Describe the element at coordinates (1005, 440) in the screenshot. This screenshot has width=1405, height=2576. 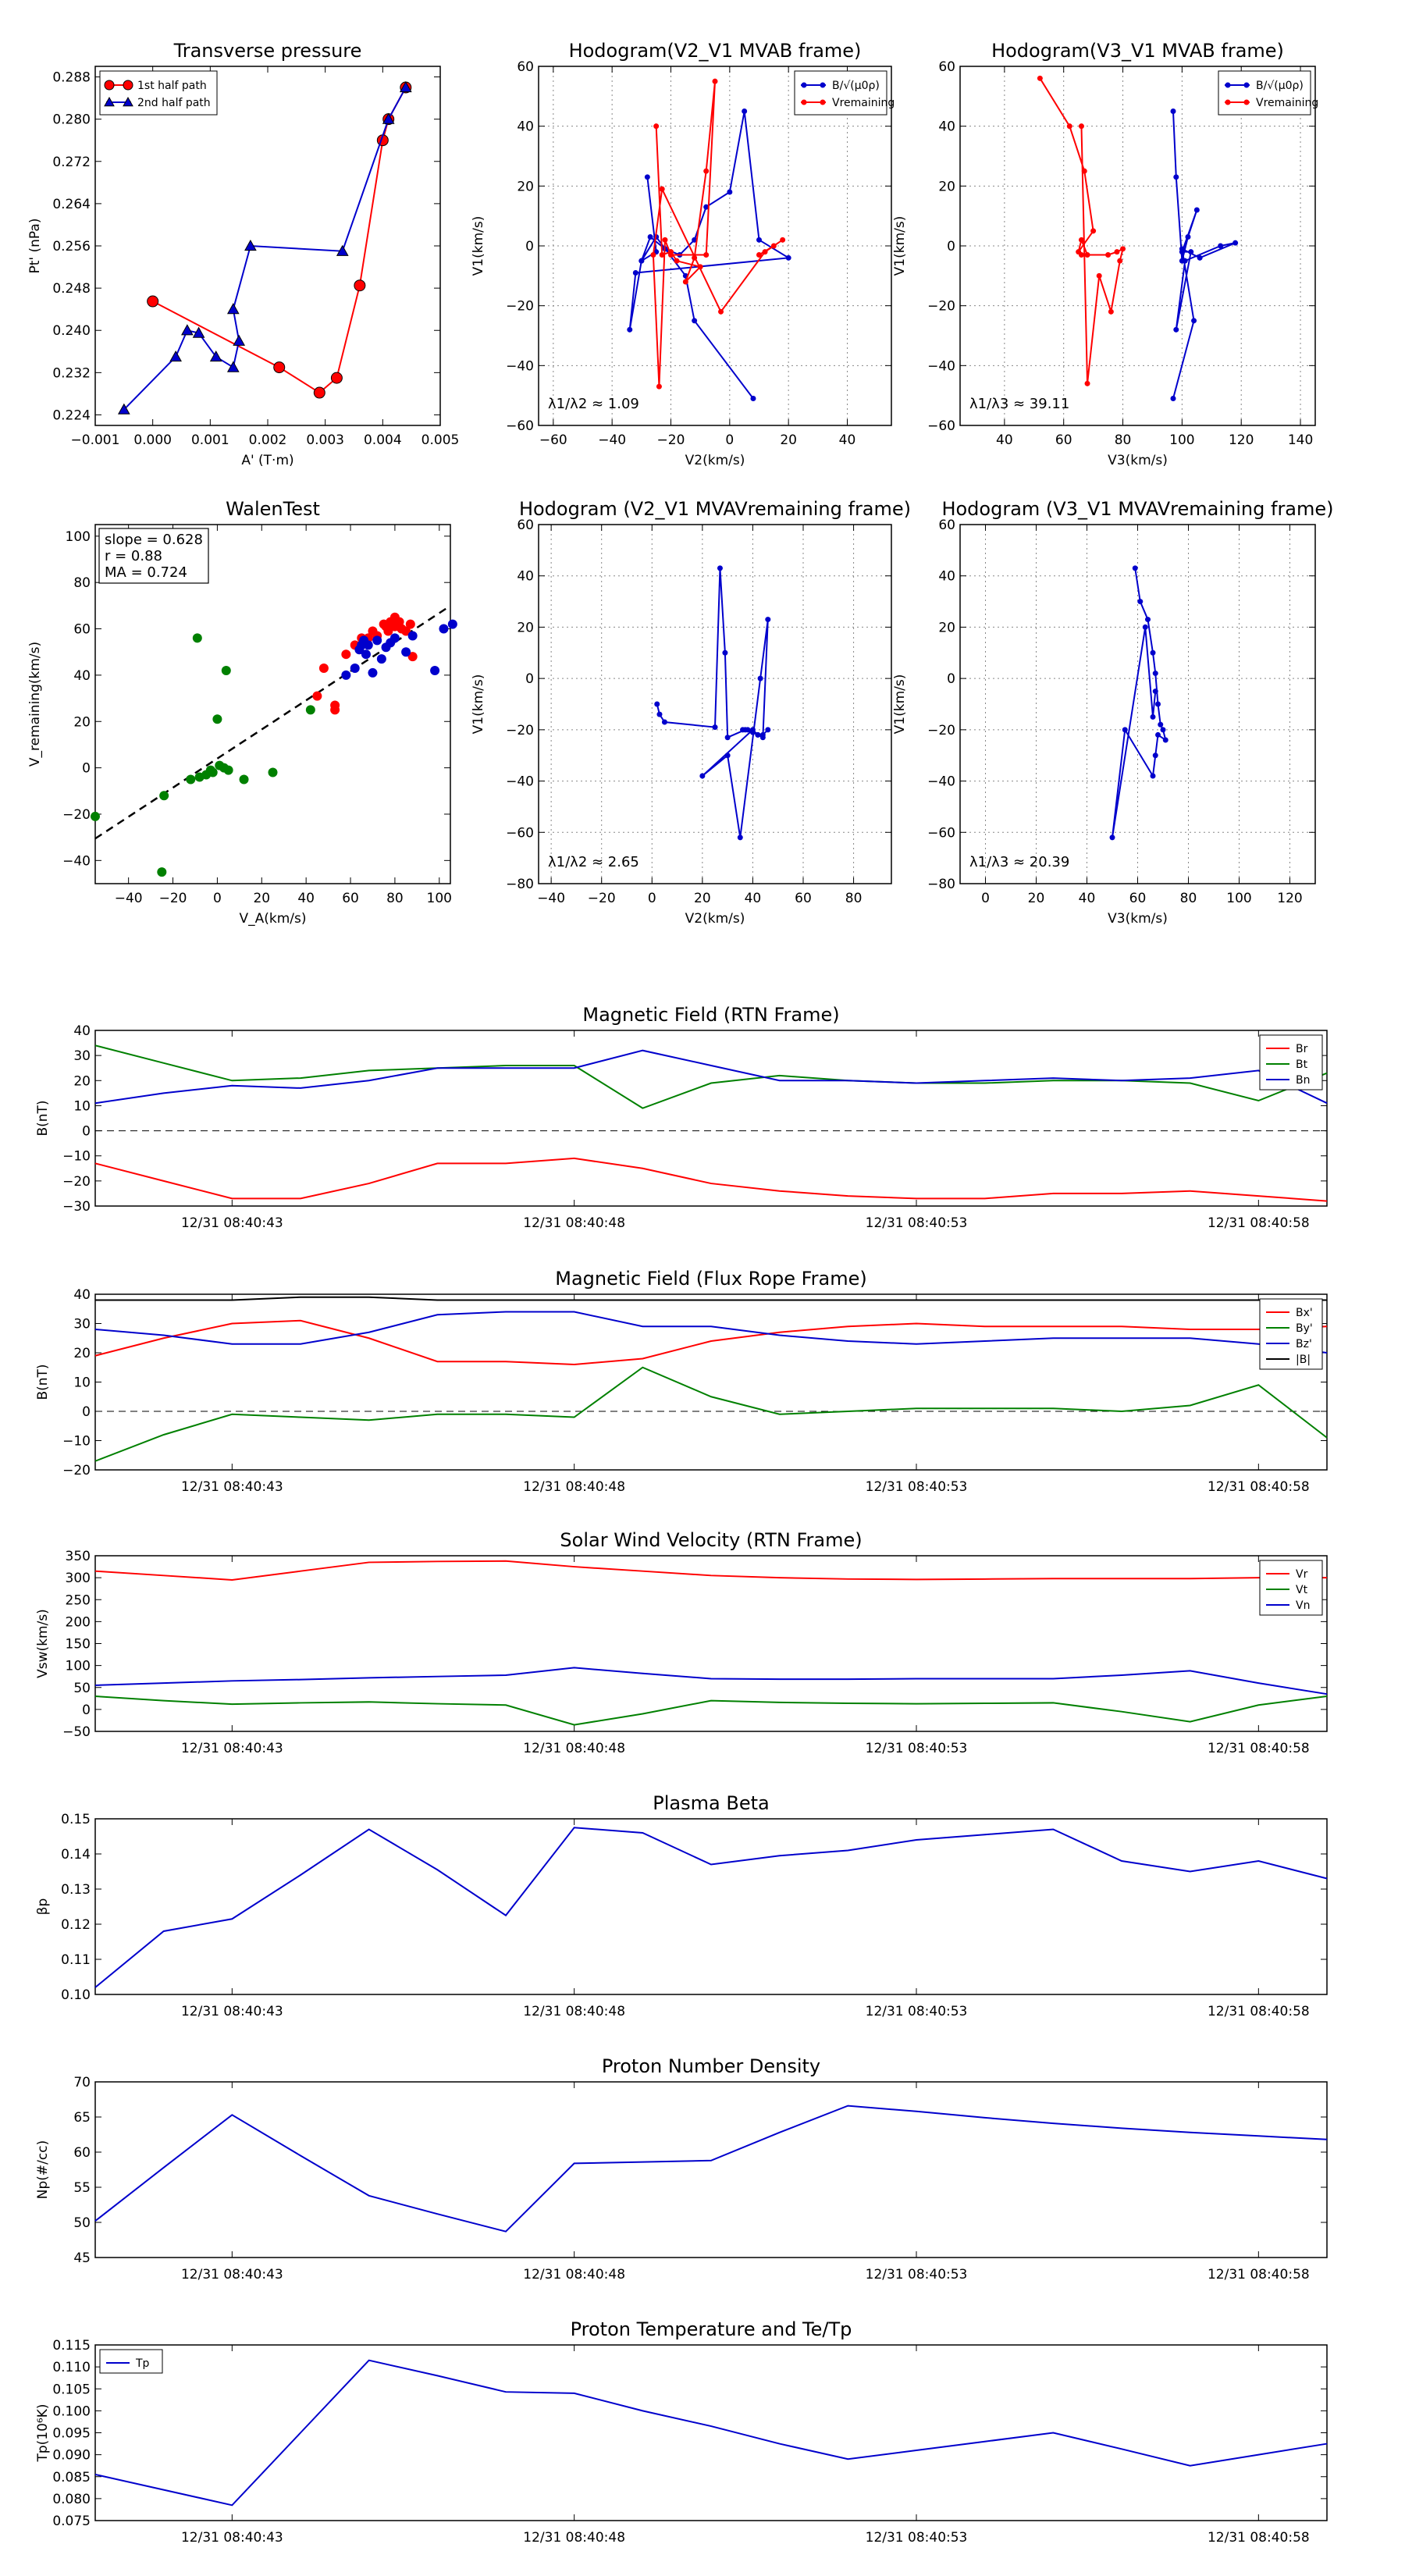
I see `x-tick-label: 40` at that location.